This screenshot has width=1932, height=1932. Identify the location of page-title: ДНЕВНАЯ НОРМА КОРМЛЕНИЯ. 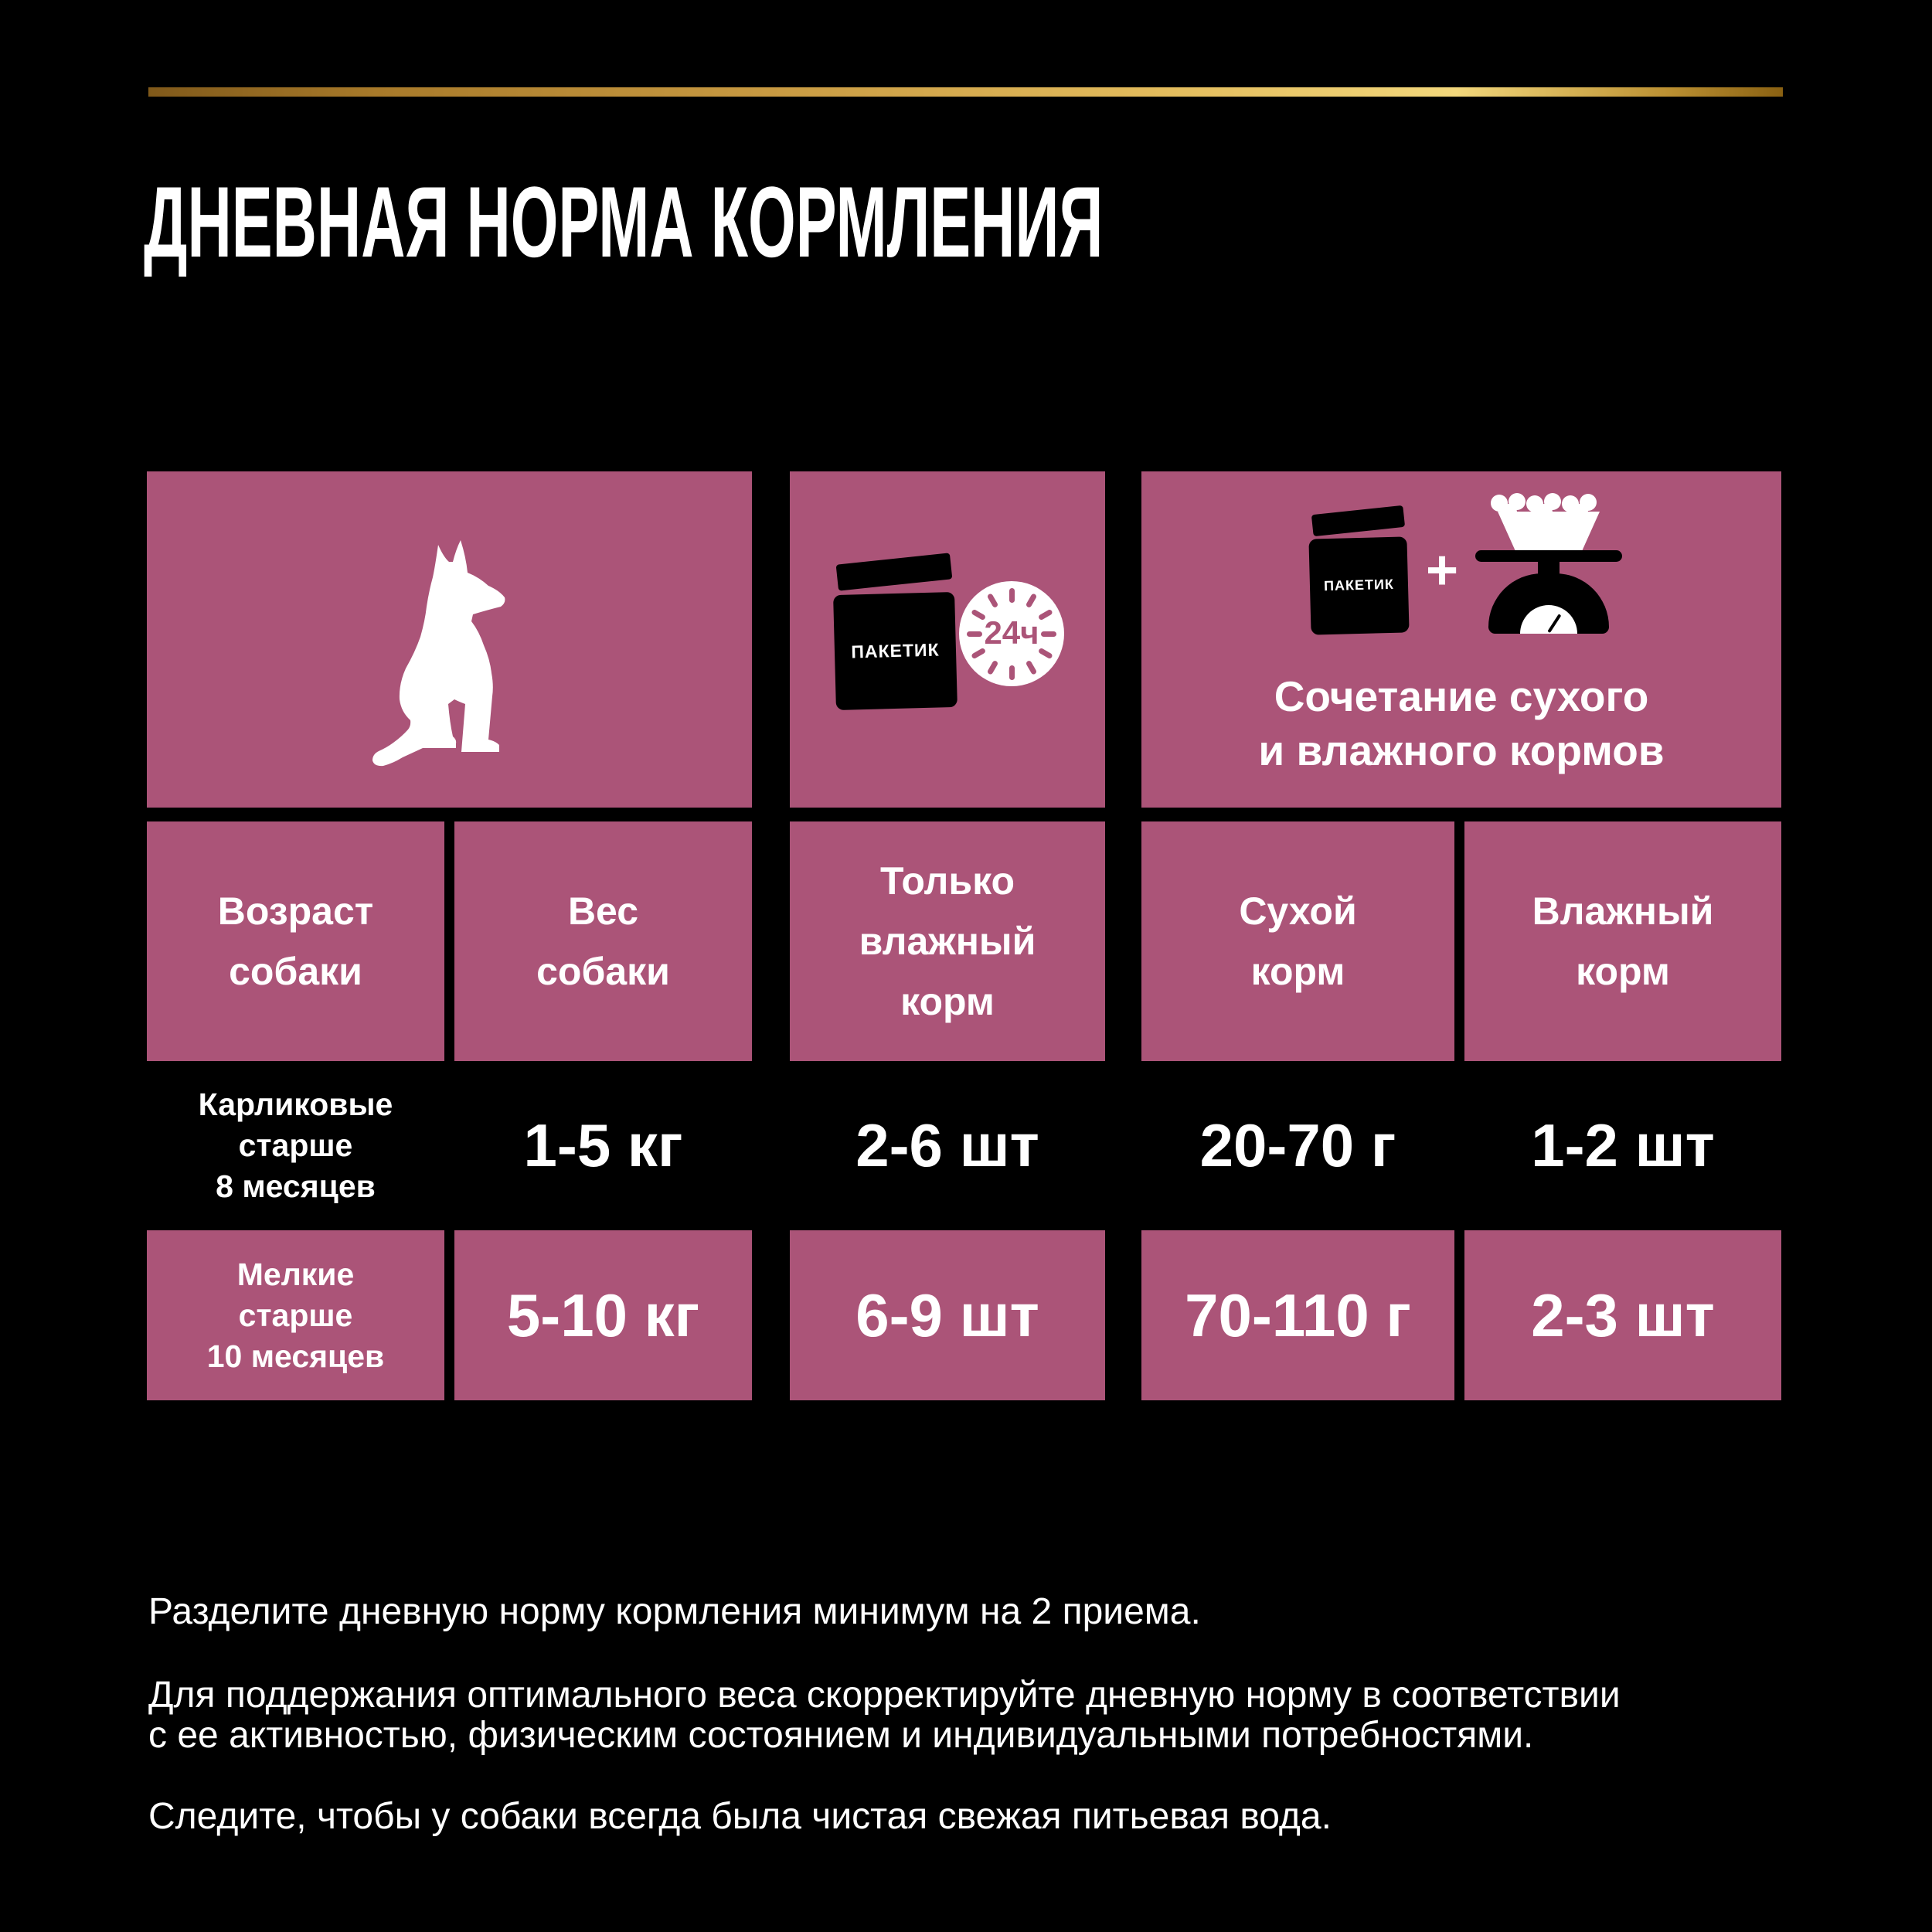
(624, 221).